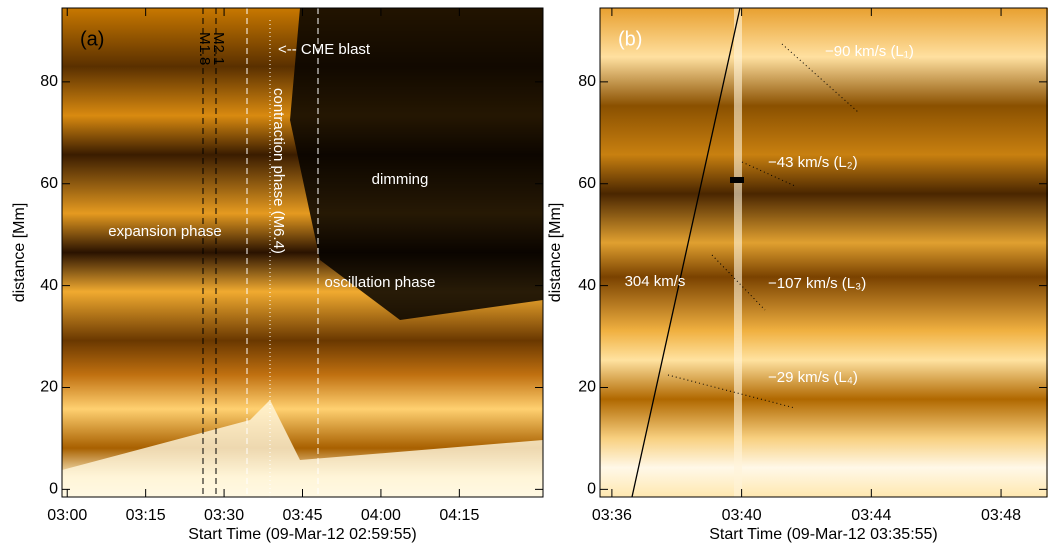 Image resolution: width=1048 pixels, height=545 pixels. I want to click on annotation: −29 km/s (L₄), so click(813, 377).